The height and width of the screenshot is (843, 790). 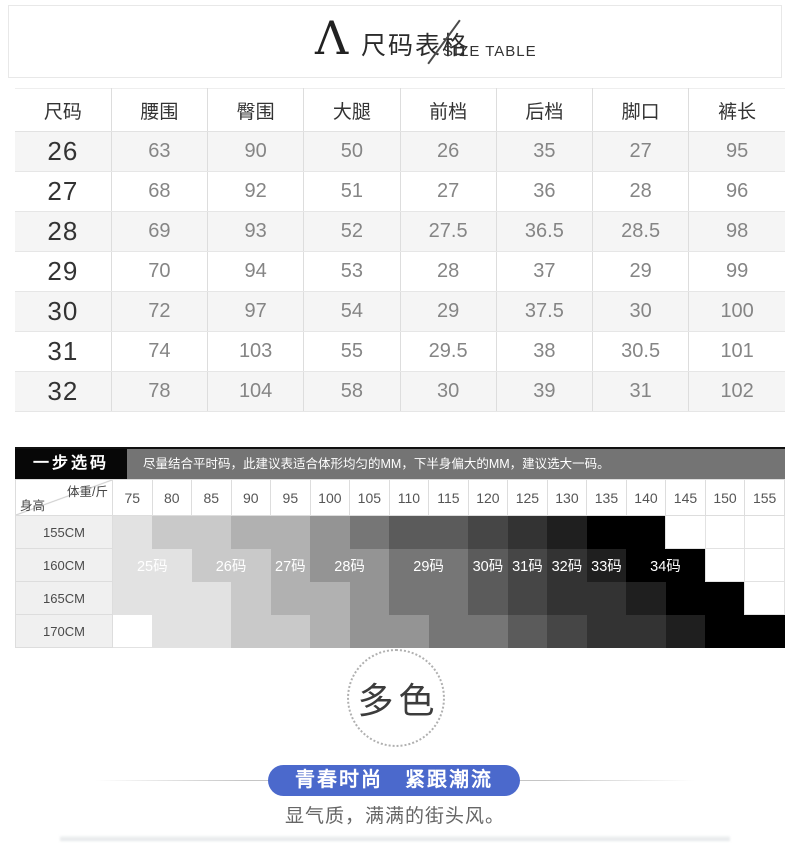 What do you see at coordinates (394, 816) in the screenshot?
I see `tagline-text: 显气质，满满的街头风。` at bounding box center [394, 816].